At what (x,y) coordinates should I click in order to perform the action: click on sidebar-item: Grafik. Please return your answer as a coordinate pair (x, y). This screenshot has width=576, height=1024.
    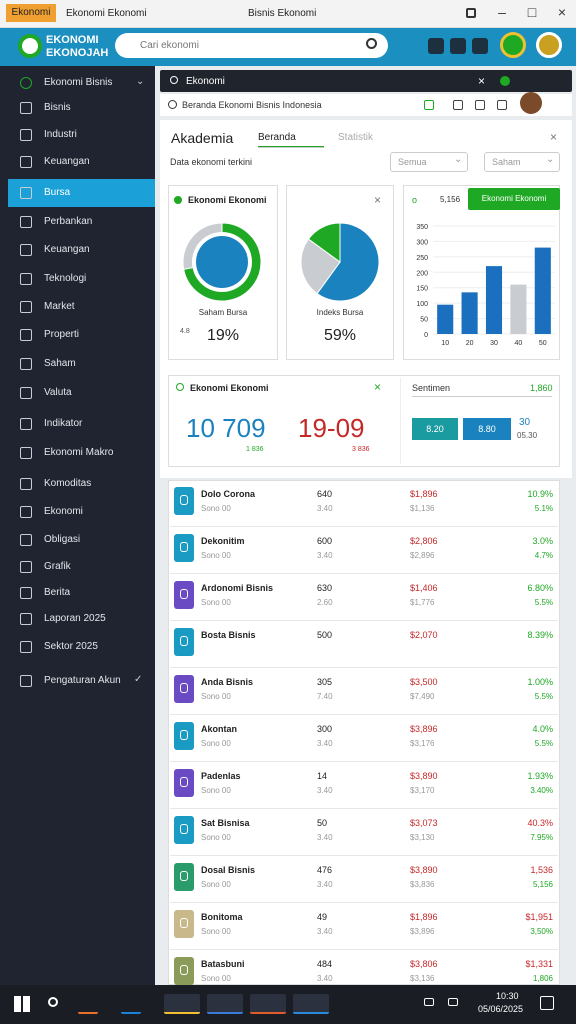
    Looking at the image, I should click on (57, 566).